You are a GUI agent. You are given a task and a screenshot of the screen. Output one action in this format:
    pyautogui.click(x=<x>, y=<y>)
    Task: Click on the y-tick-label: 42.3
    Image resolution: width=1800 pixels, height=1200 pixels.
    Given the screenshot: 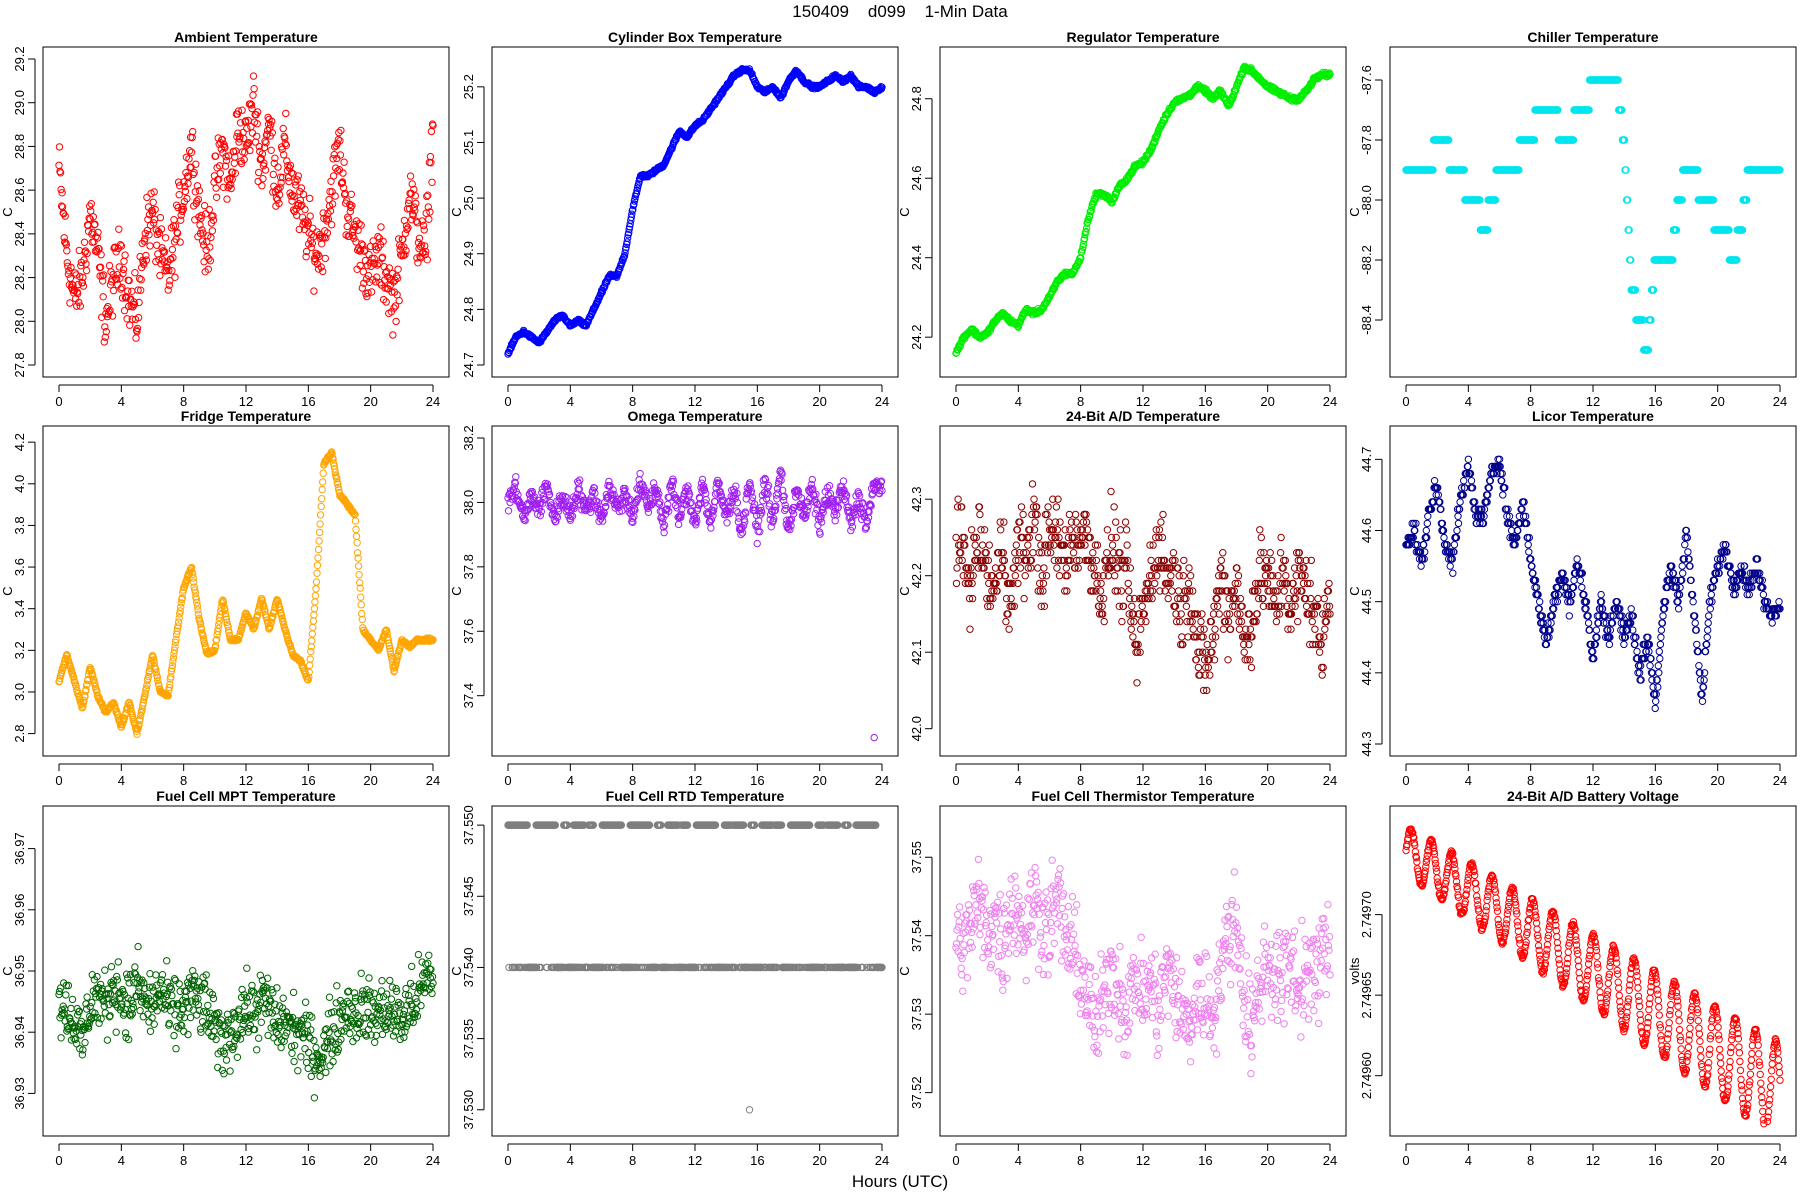 What is the action you would take?
    pyautogui.click(x=916, y=499)
    